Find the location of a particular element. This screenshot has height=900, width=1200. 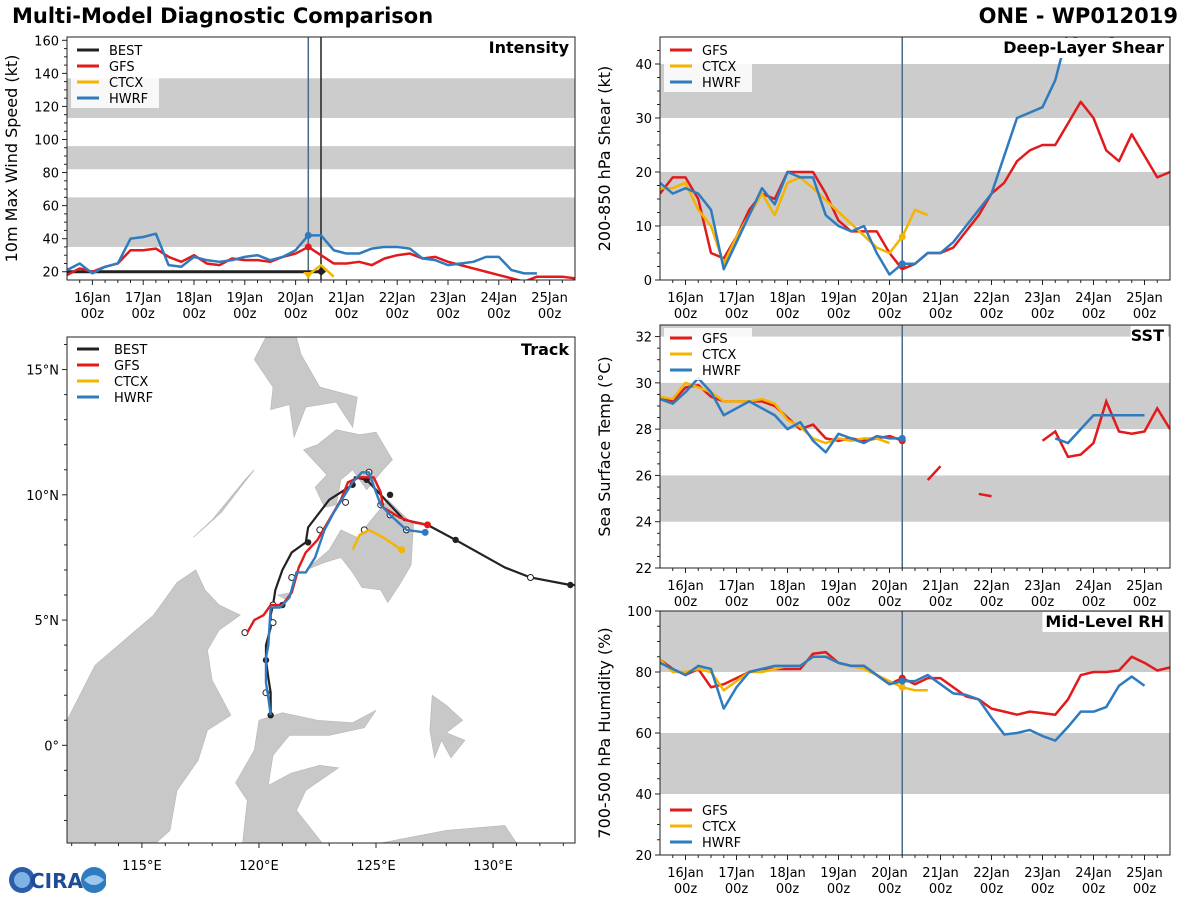

track-hwrf-line is located at coordinates (345, 593).